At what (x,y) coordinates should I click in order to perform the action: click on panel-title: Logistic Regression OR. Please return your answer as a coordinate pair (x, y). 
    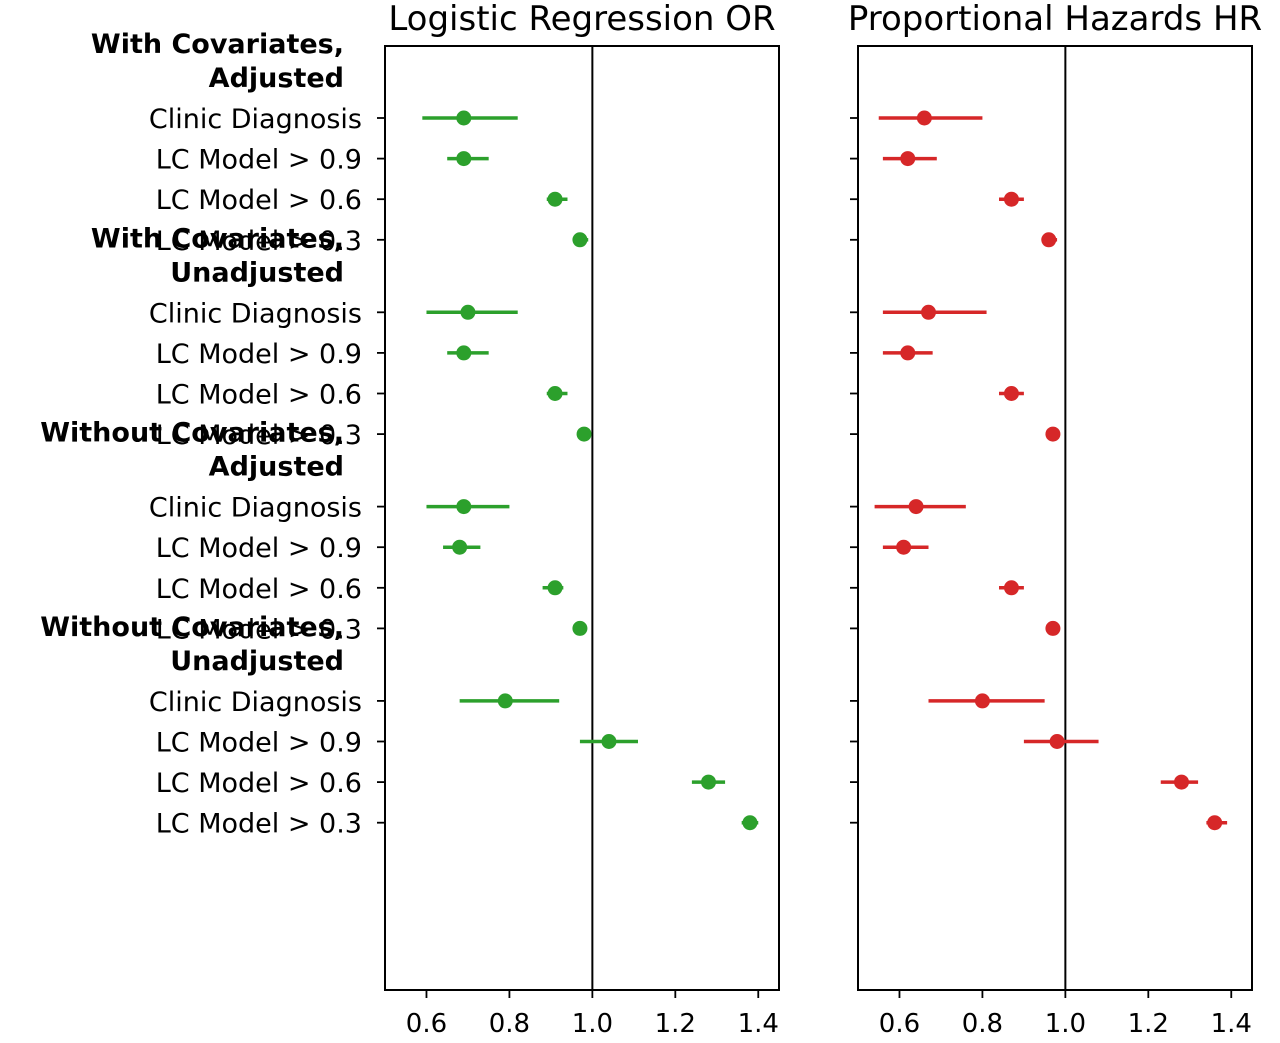
    Looking at the image, I should click on (581, 19).